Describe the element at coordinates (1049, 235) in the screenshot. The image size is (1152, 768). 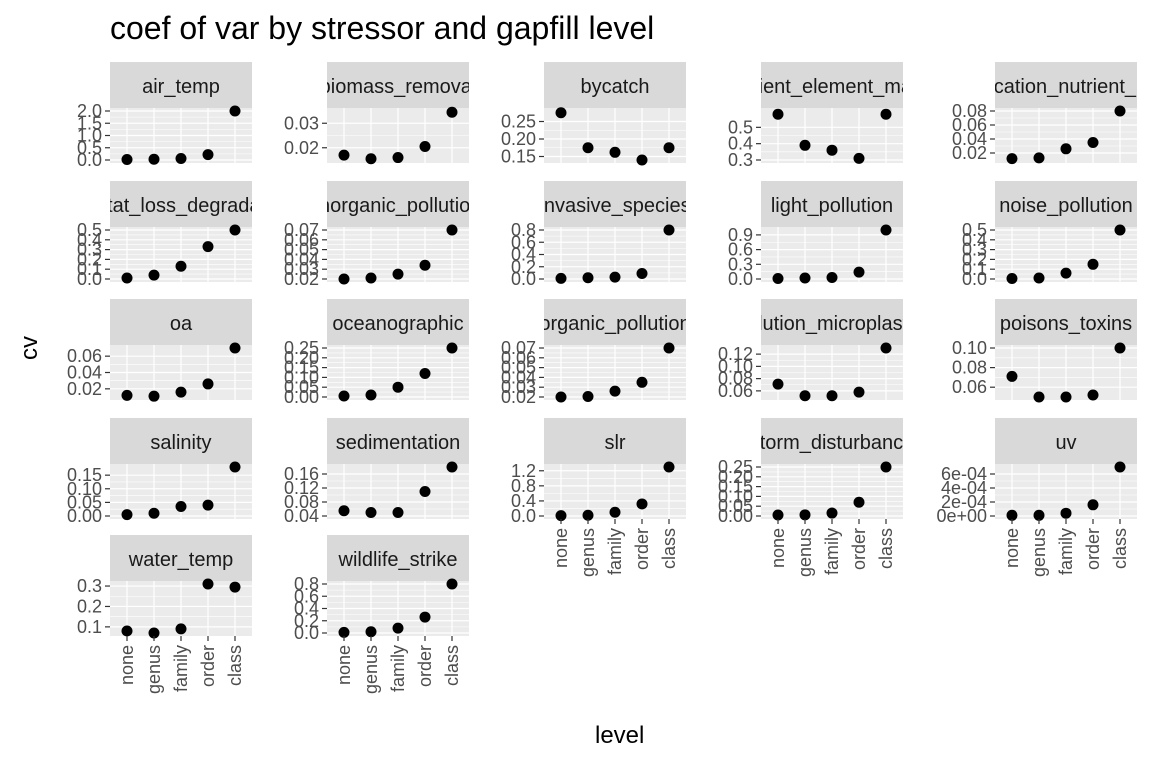
I see `facet-panel: noise_pollution 0.00.10.20.30.40.5` at that location.